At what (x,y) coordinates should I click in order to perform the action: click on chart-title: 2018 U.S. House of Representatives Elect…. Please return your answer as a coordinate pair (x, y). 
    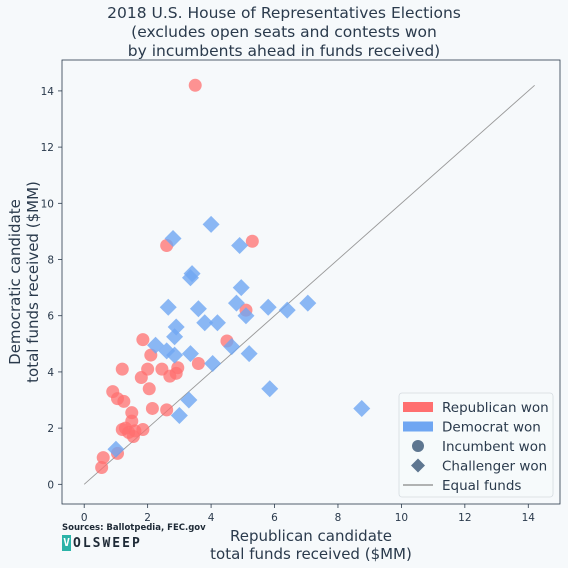
    Looking at the image, I should click on (284, 32).